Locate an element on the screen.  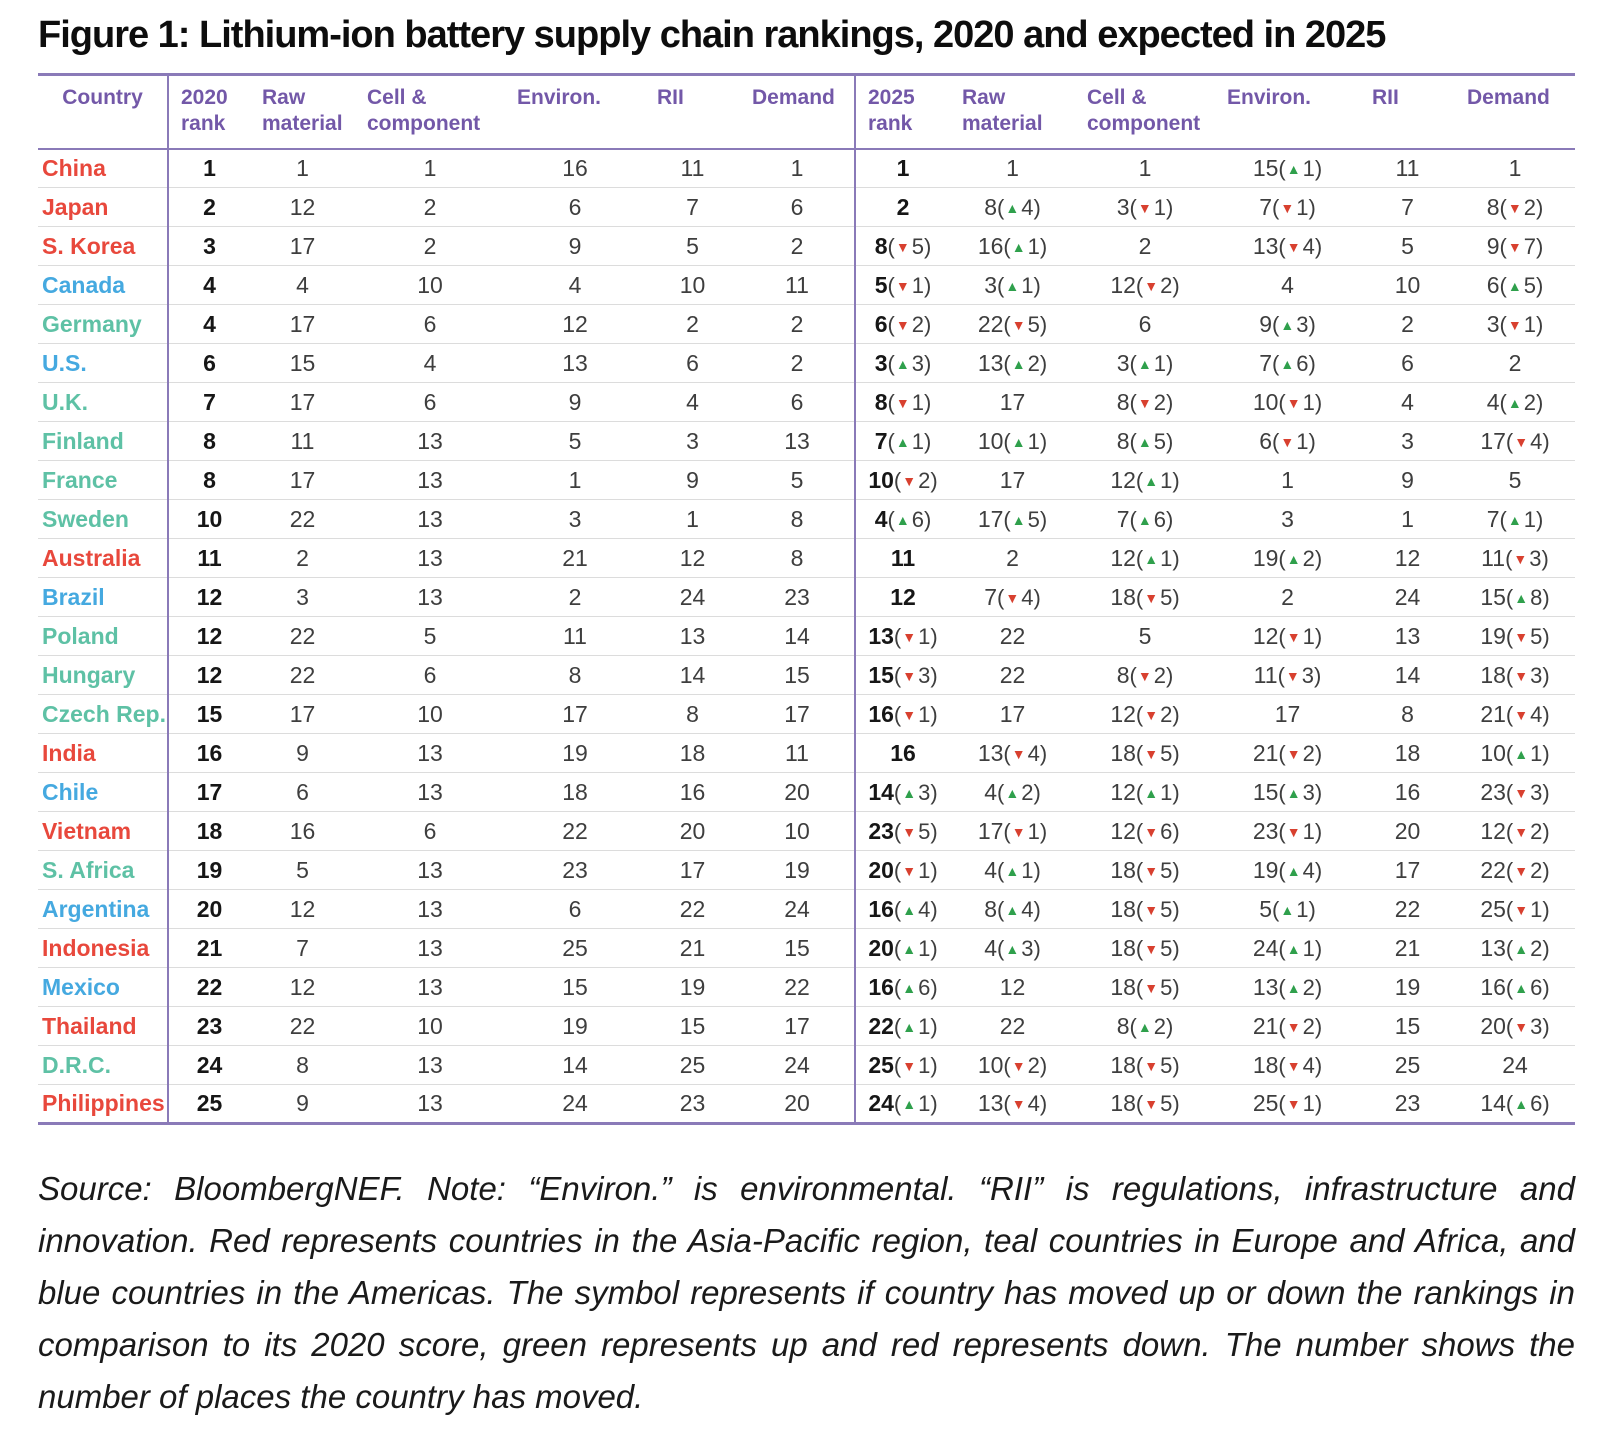
cell-2020-col3: 6 is located at coordinates (575, 909).